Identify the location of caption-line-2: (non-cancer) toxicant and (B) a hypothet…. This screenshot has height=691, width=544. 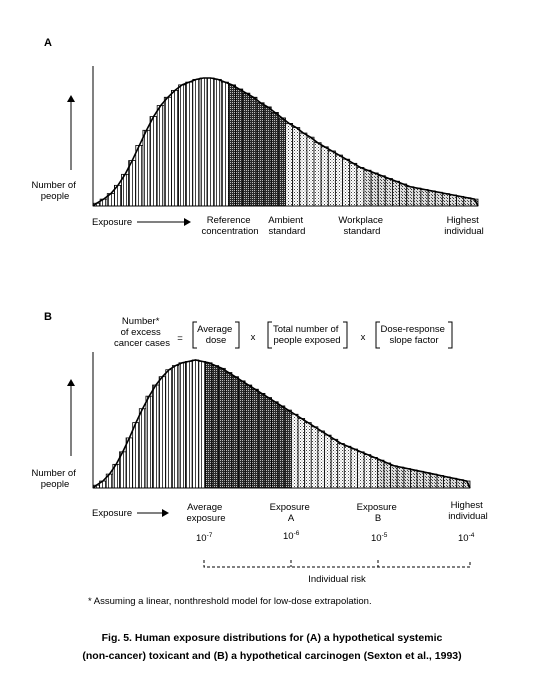
(271, 656).